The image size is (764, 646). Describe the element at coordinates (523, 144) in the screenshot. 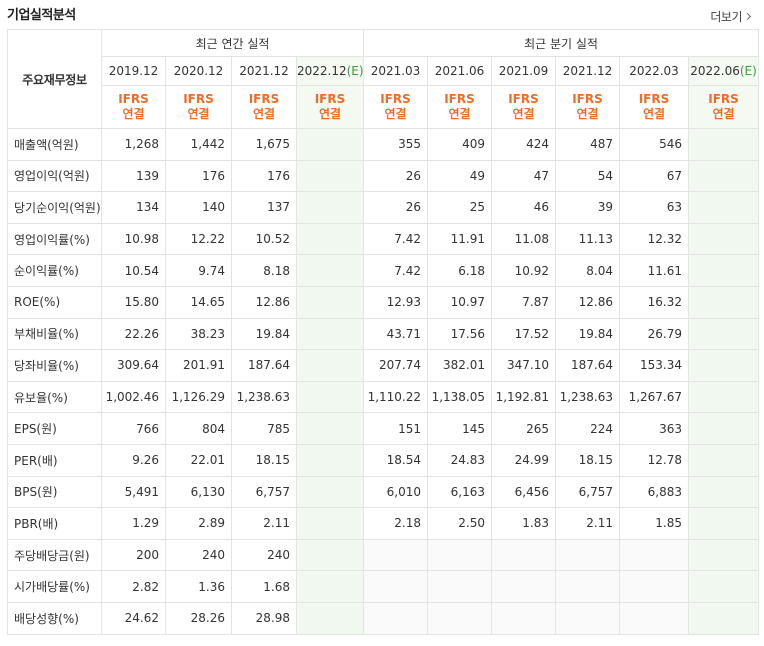

I see `quarter-value-cell: 424` at that location.